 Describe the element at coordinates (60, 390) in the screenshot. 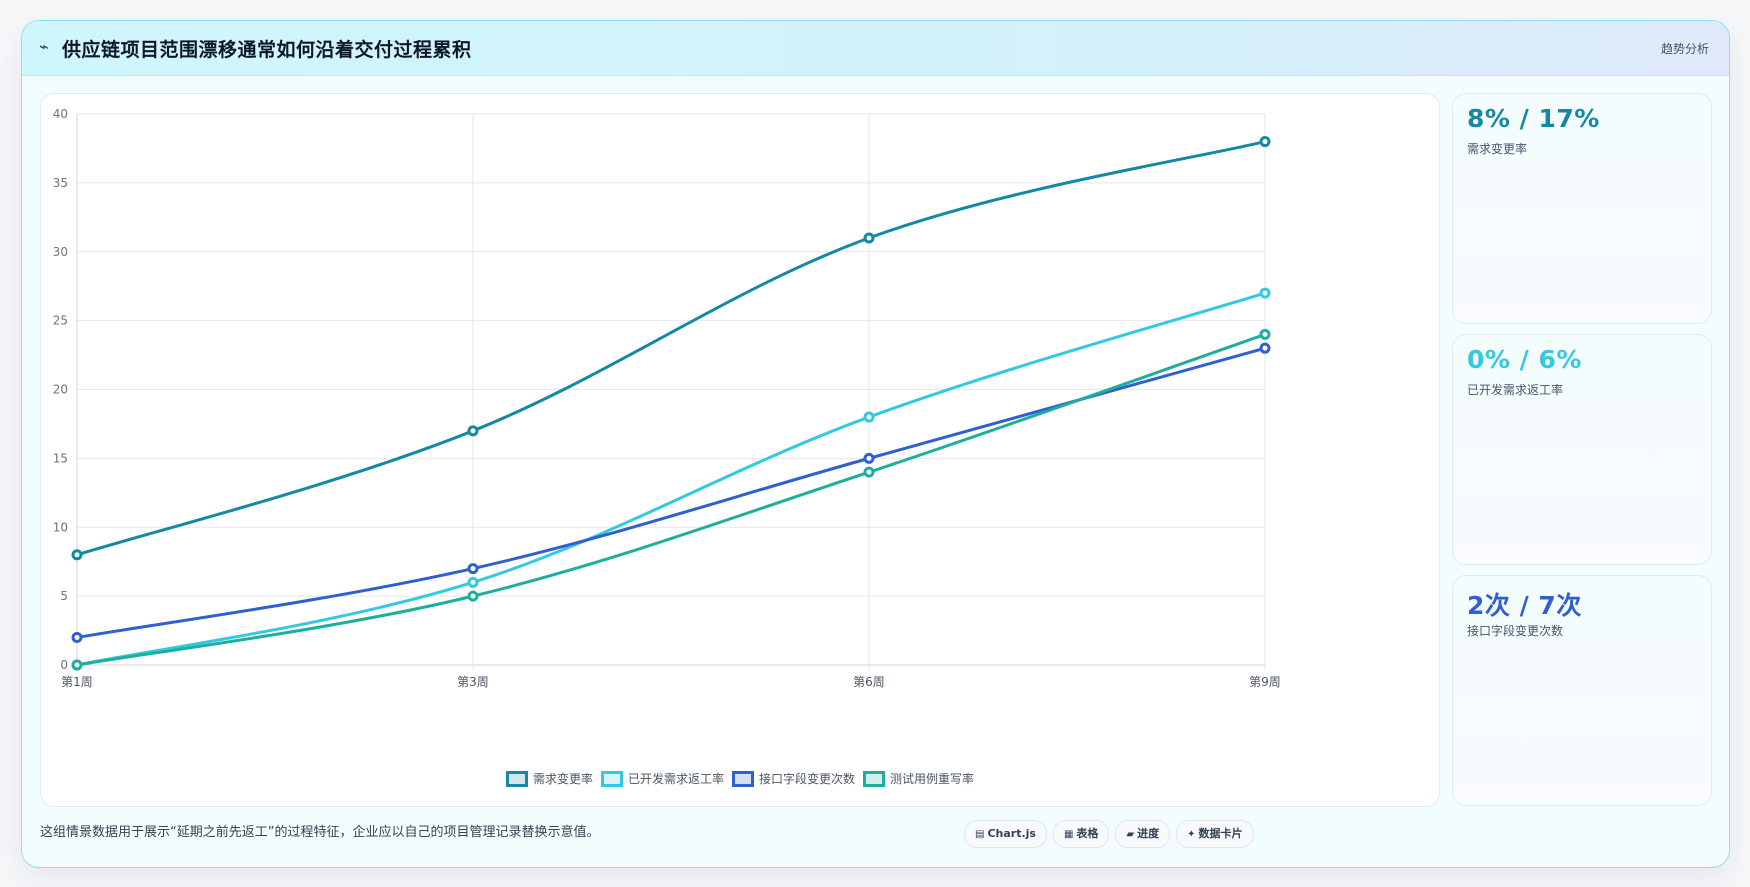

I see `y-tick-label: 20` at that location.